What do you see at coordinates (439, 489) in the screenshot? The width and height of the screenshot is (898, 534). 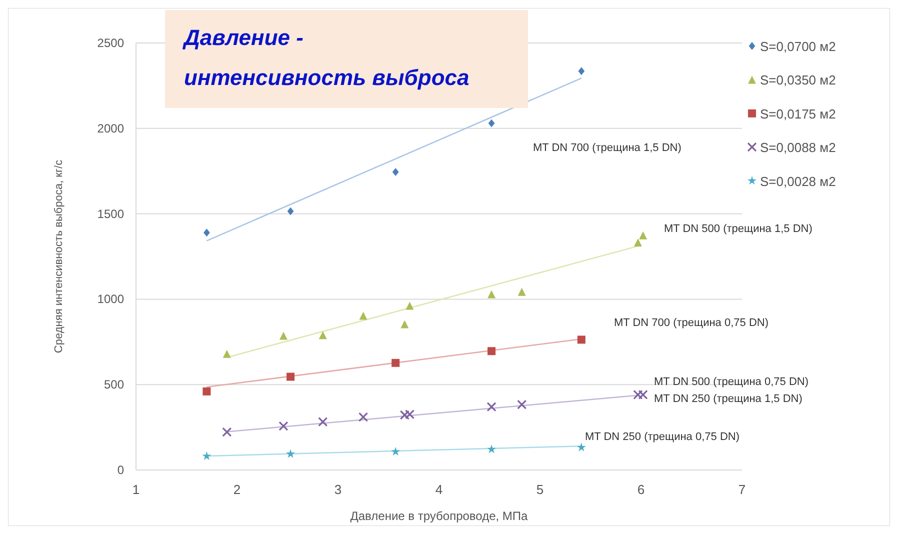 I see `x-tick-label: 4` at bounding box center [439, 489].